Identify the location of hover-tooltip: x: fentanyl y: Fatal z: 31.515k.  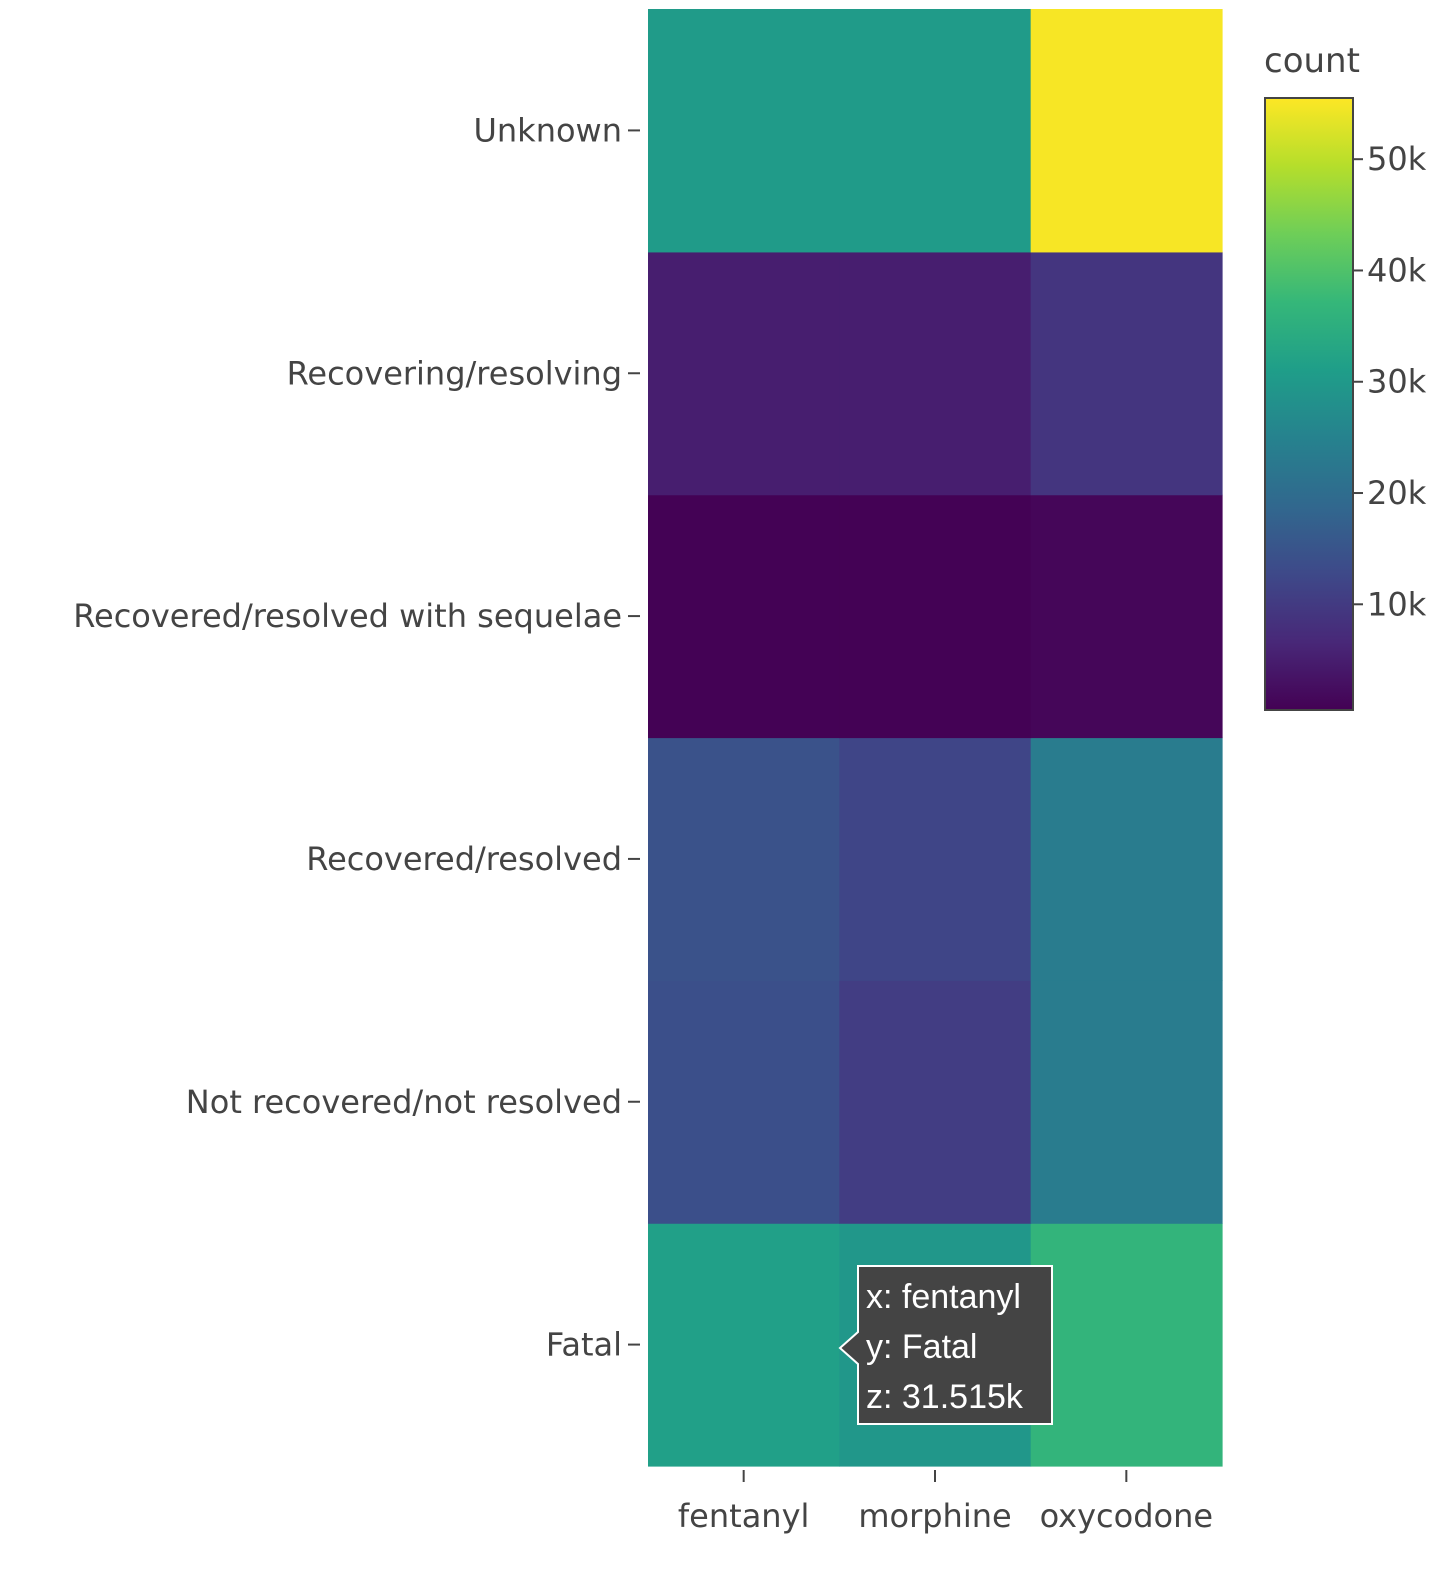
(945, 1345).